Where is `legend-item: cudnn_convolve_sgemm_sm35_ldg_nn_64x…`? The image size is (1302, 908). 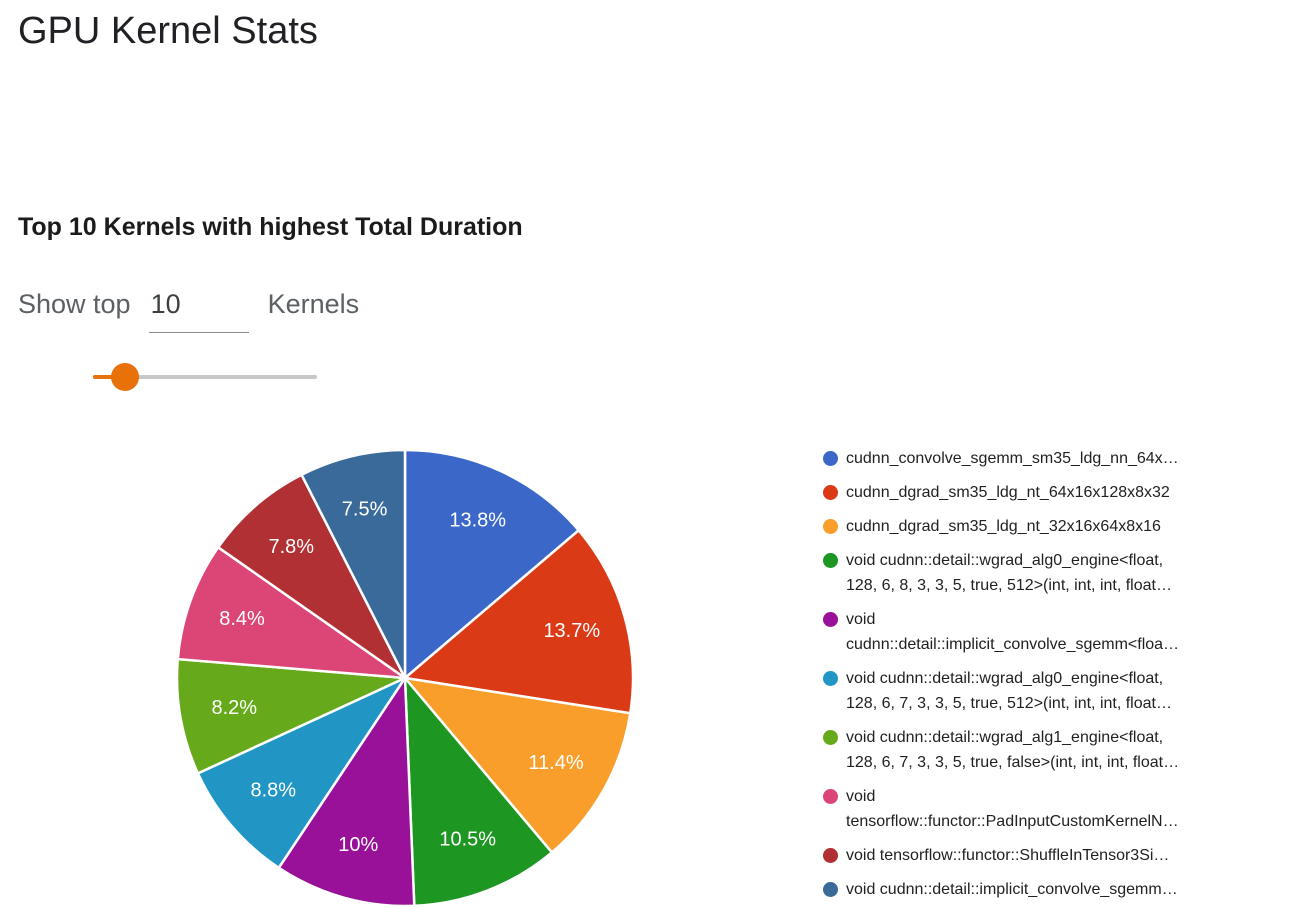
legend-item: cudnn_convolve_sgemm_sm35_ldg_nn_64x… is located at coordinates (1061, 458).